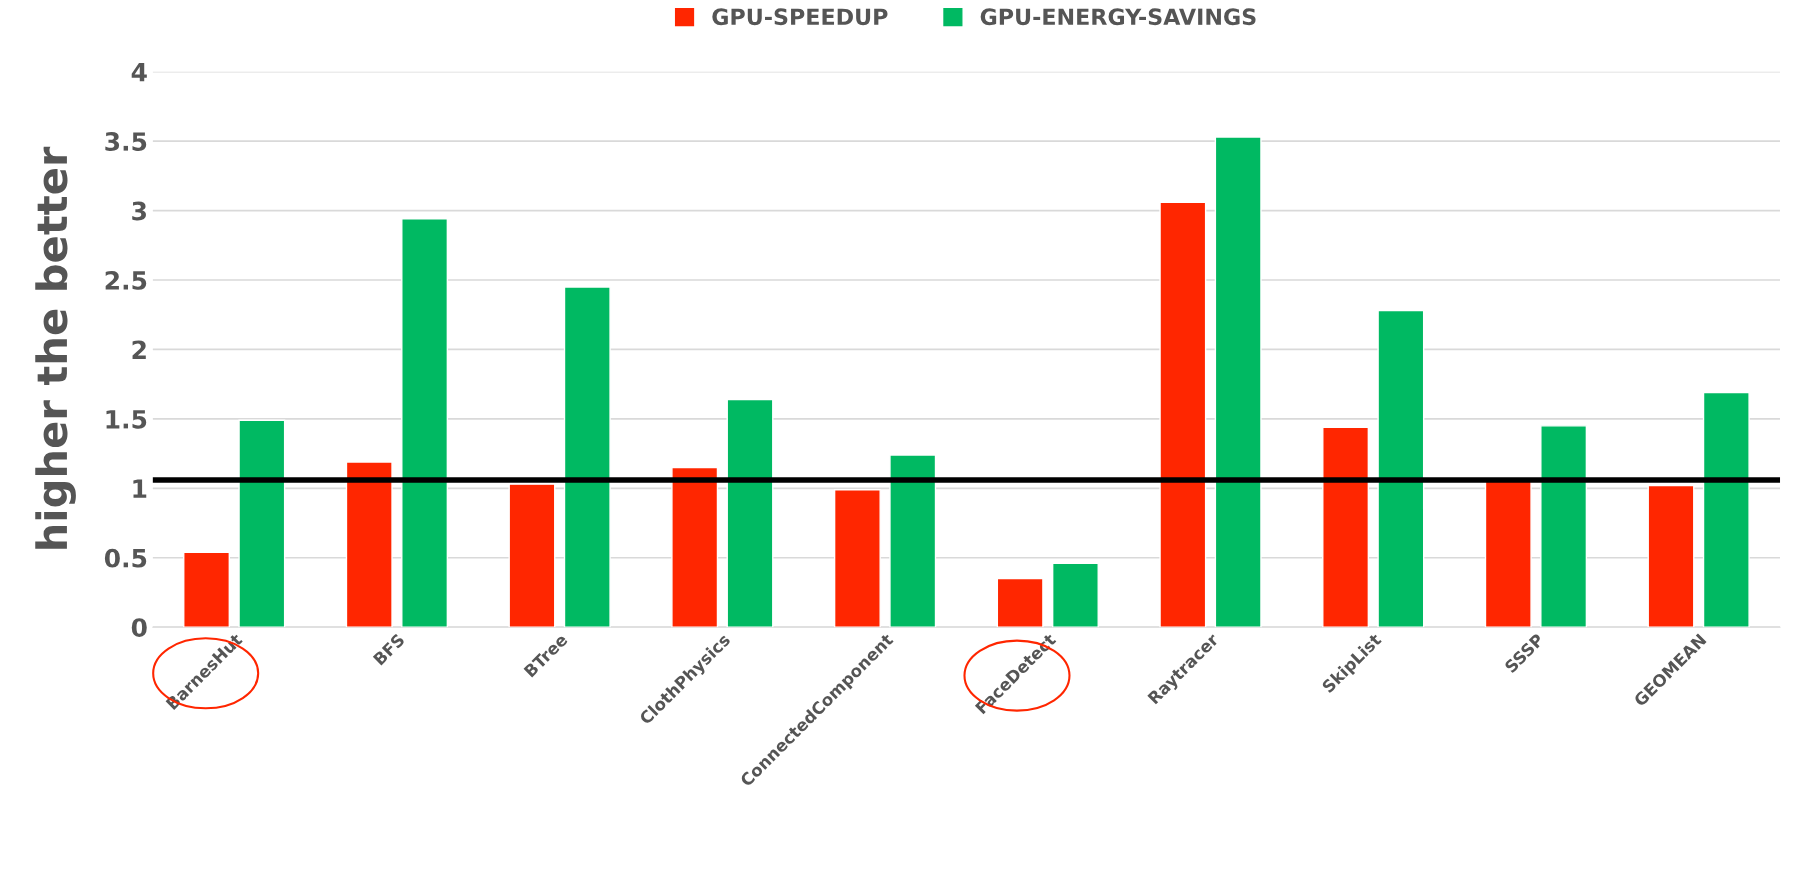 The image size is (1798, 896). I want to click on y-tick-label: 1.5, so click(126, 419).